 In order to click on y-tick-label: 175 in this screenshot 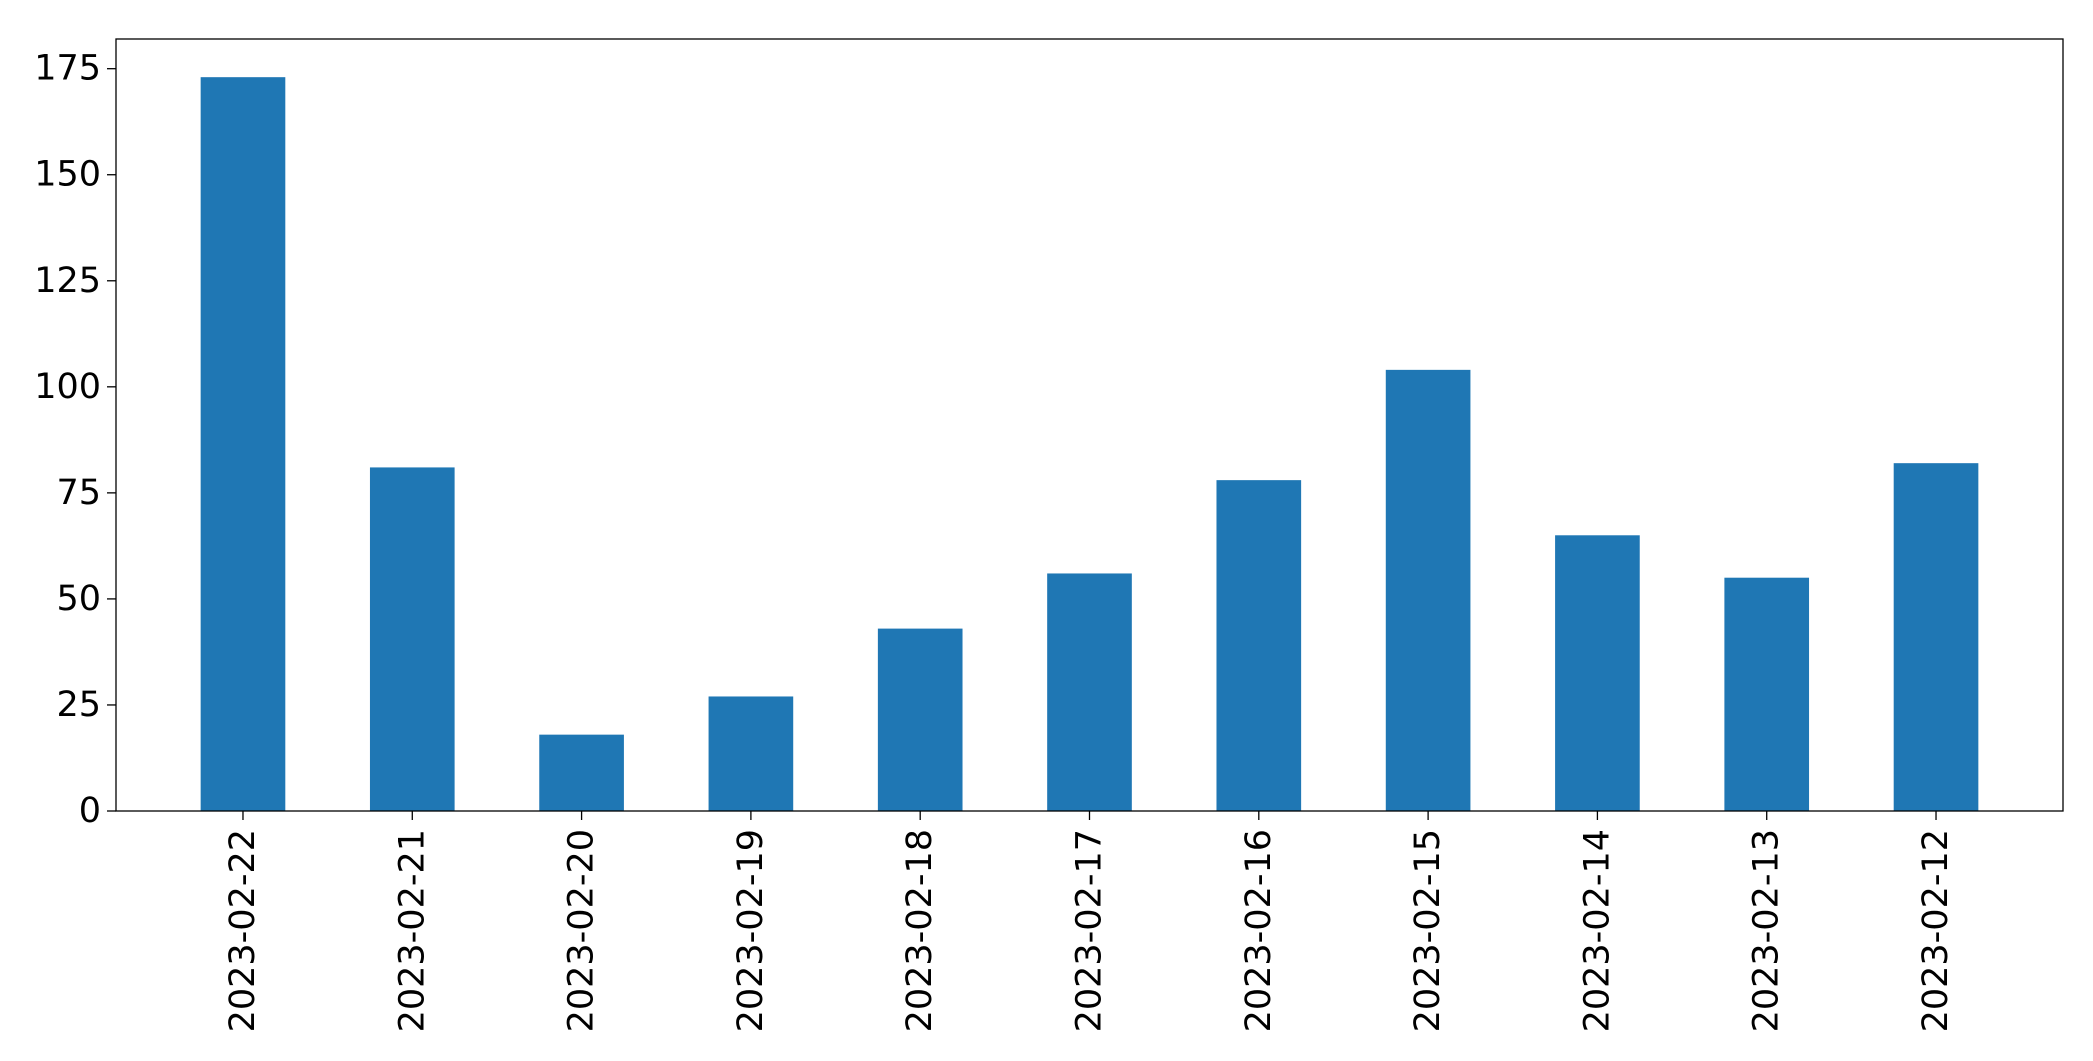, I will do `click(67, 69)`.